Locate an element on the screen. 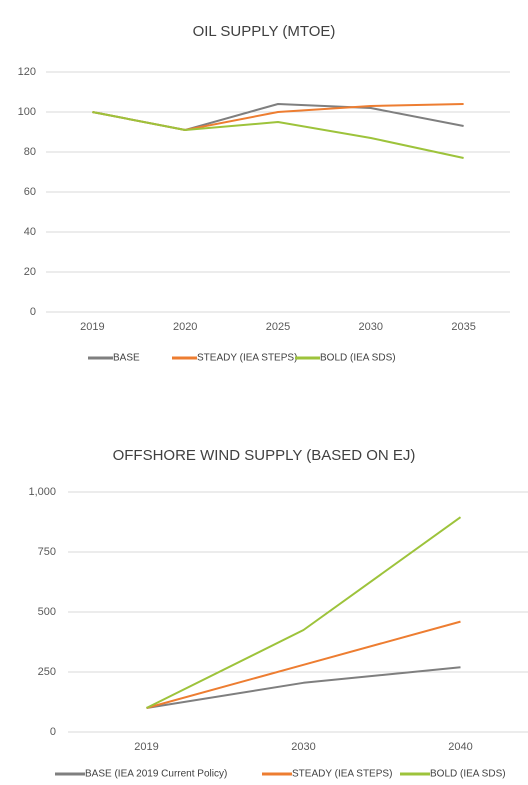 Image resolution: width=528 pixels, height=785 pixels. y-tick-label: 250 is located at coordinates (47, 672).